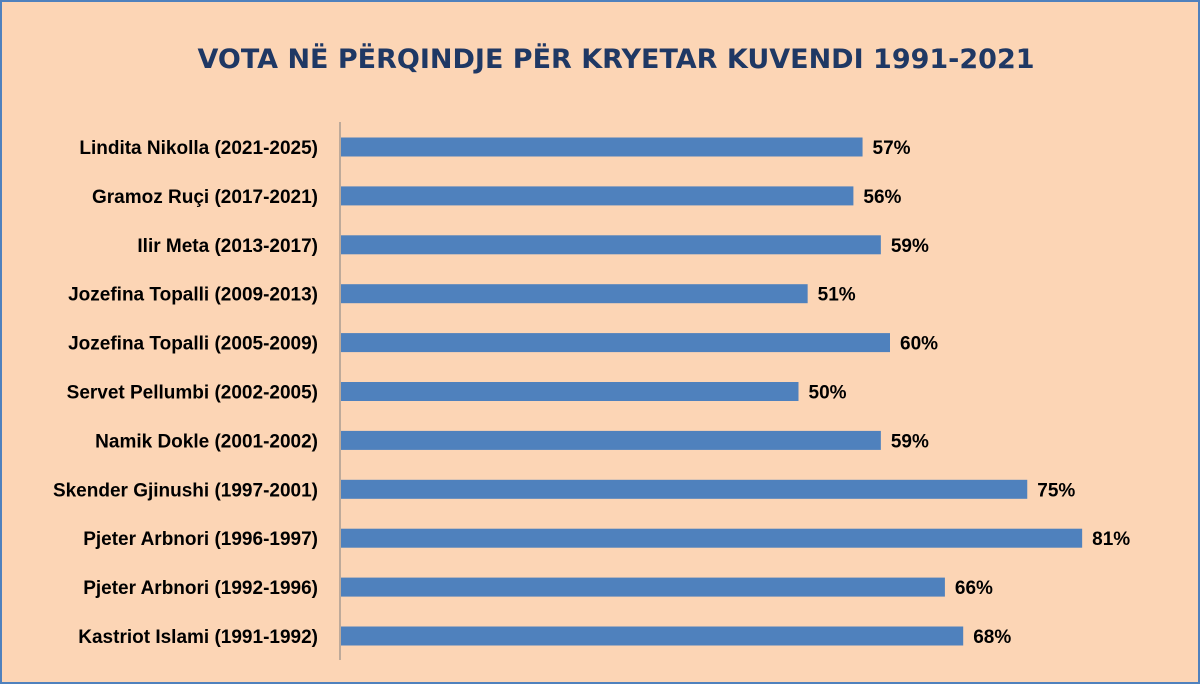 The width and height of the screenshot is (1202, 686). Describe the element at coordinates (200, 588) in the screenshot. I see `category-label: Pjeter Arbnori (1992-1996)` at that location.